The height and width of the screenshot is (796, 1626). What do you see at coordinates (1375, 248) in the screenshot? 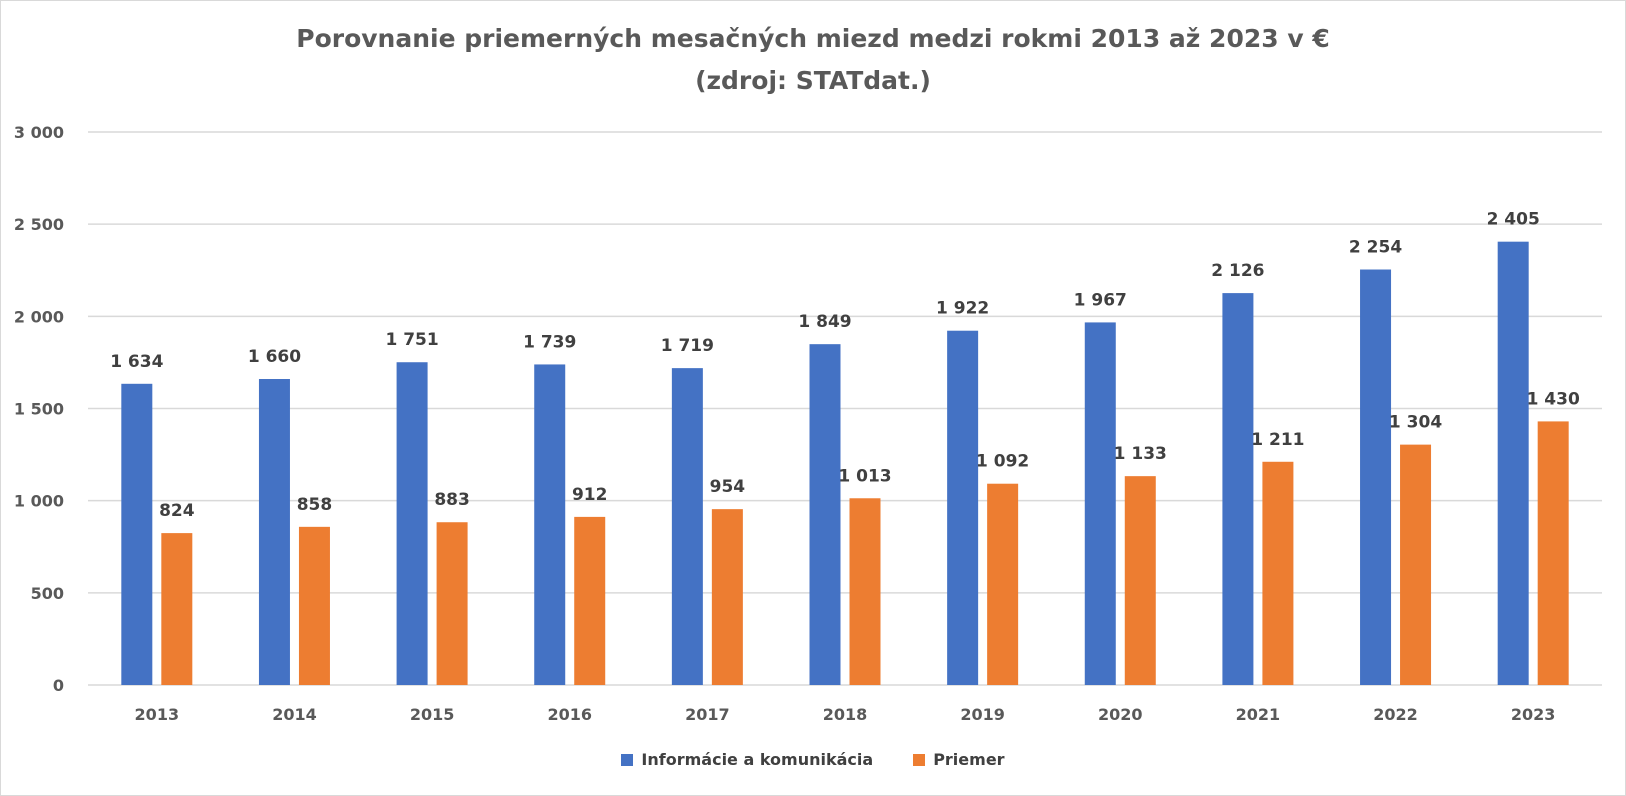
I see `data-label: 2 254` at bounding box center [1375, 248].